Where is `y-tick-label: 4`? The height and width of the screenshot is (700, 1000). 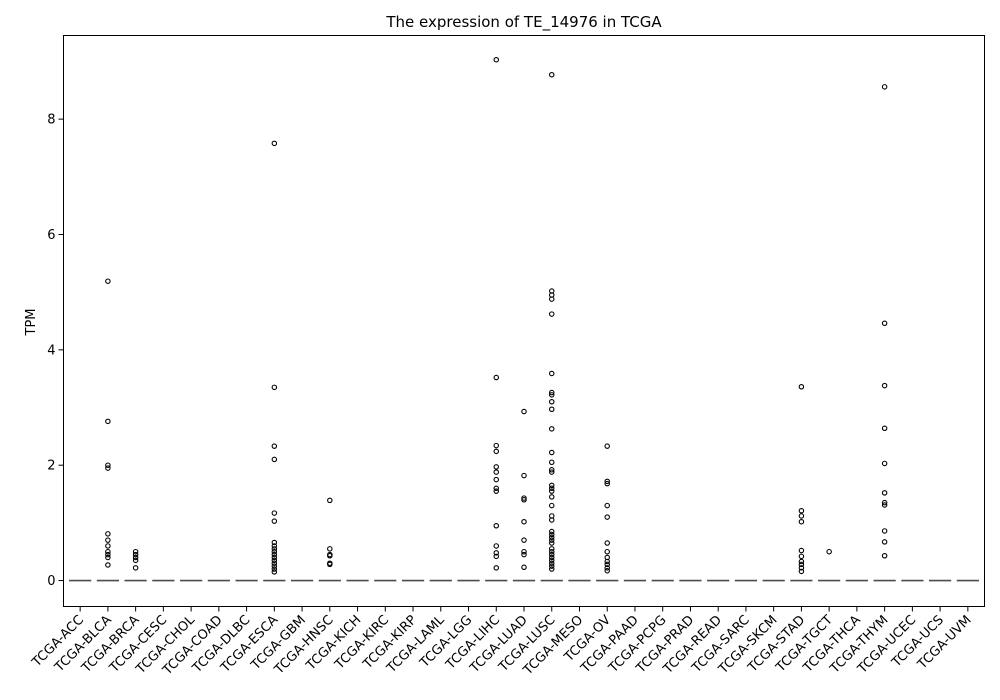
y-tick-label: 4 is located at coordinates (51, 350).